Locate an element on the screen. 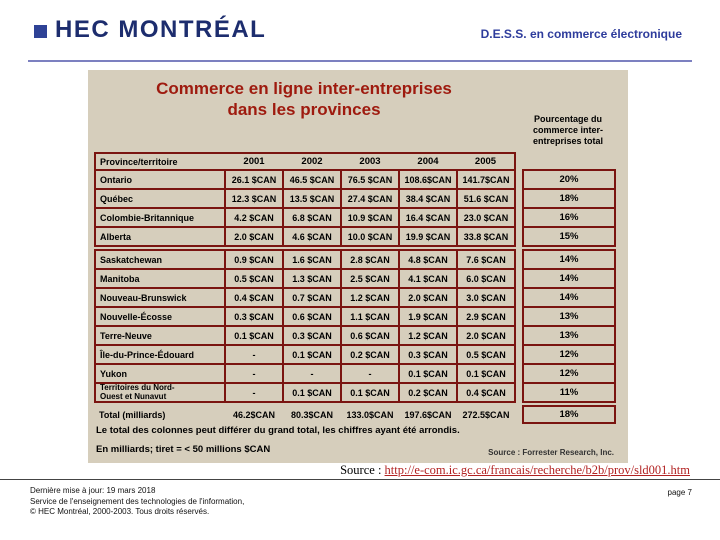  col-header-2001: 2001 is located at coordinates (254, 161).